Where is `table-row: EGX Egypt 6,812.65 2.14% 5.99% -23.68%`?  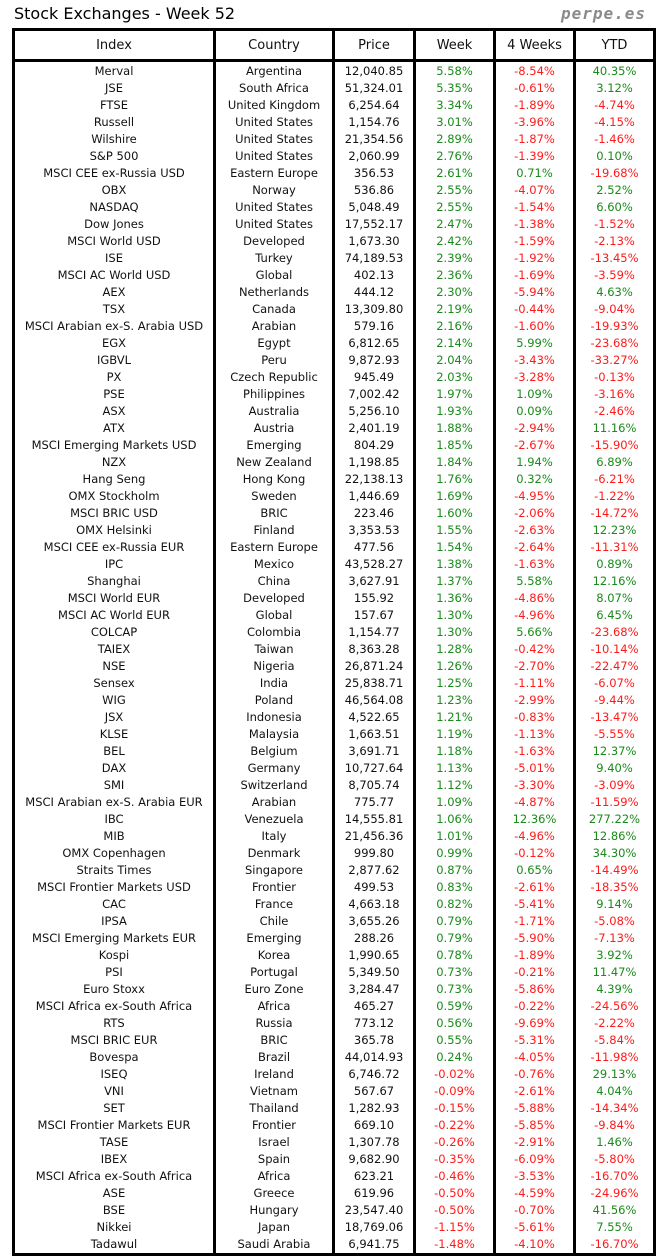 table-row: EGX Egypt 6,812.65 2.14% 5.99% -23.68% is located at coordinates (334, 343).